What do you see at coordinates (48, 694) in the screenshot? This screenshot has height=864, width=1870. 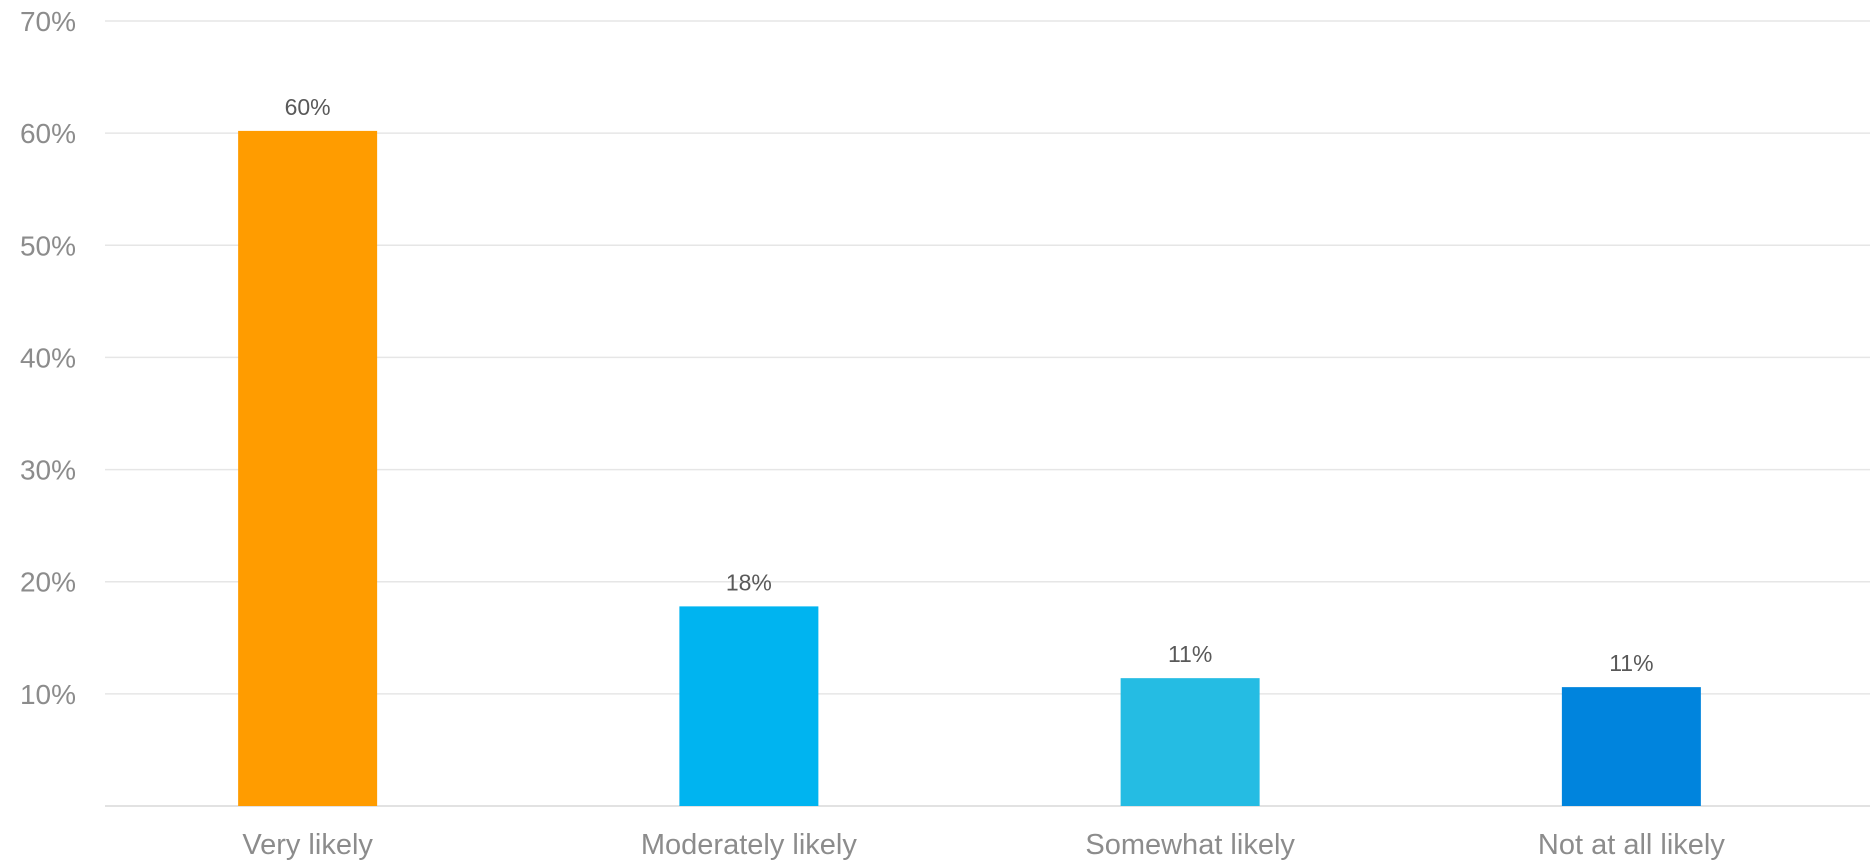 I see `y-tick-label: 10%` at bounding box center [48, 694].